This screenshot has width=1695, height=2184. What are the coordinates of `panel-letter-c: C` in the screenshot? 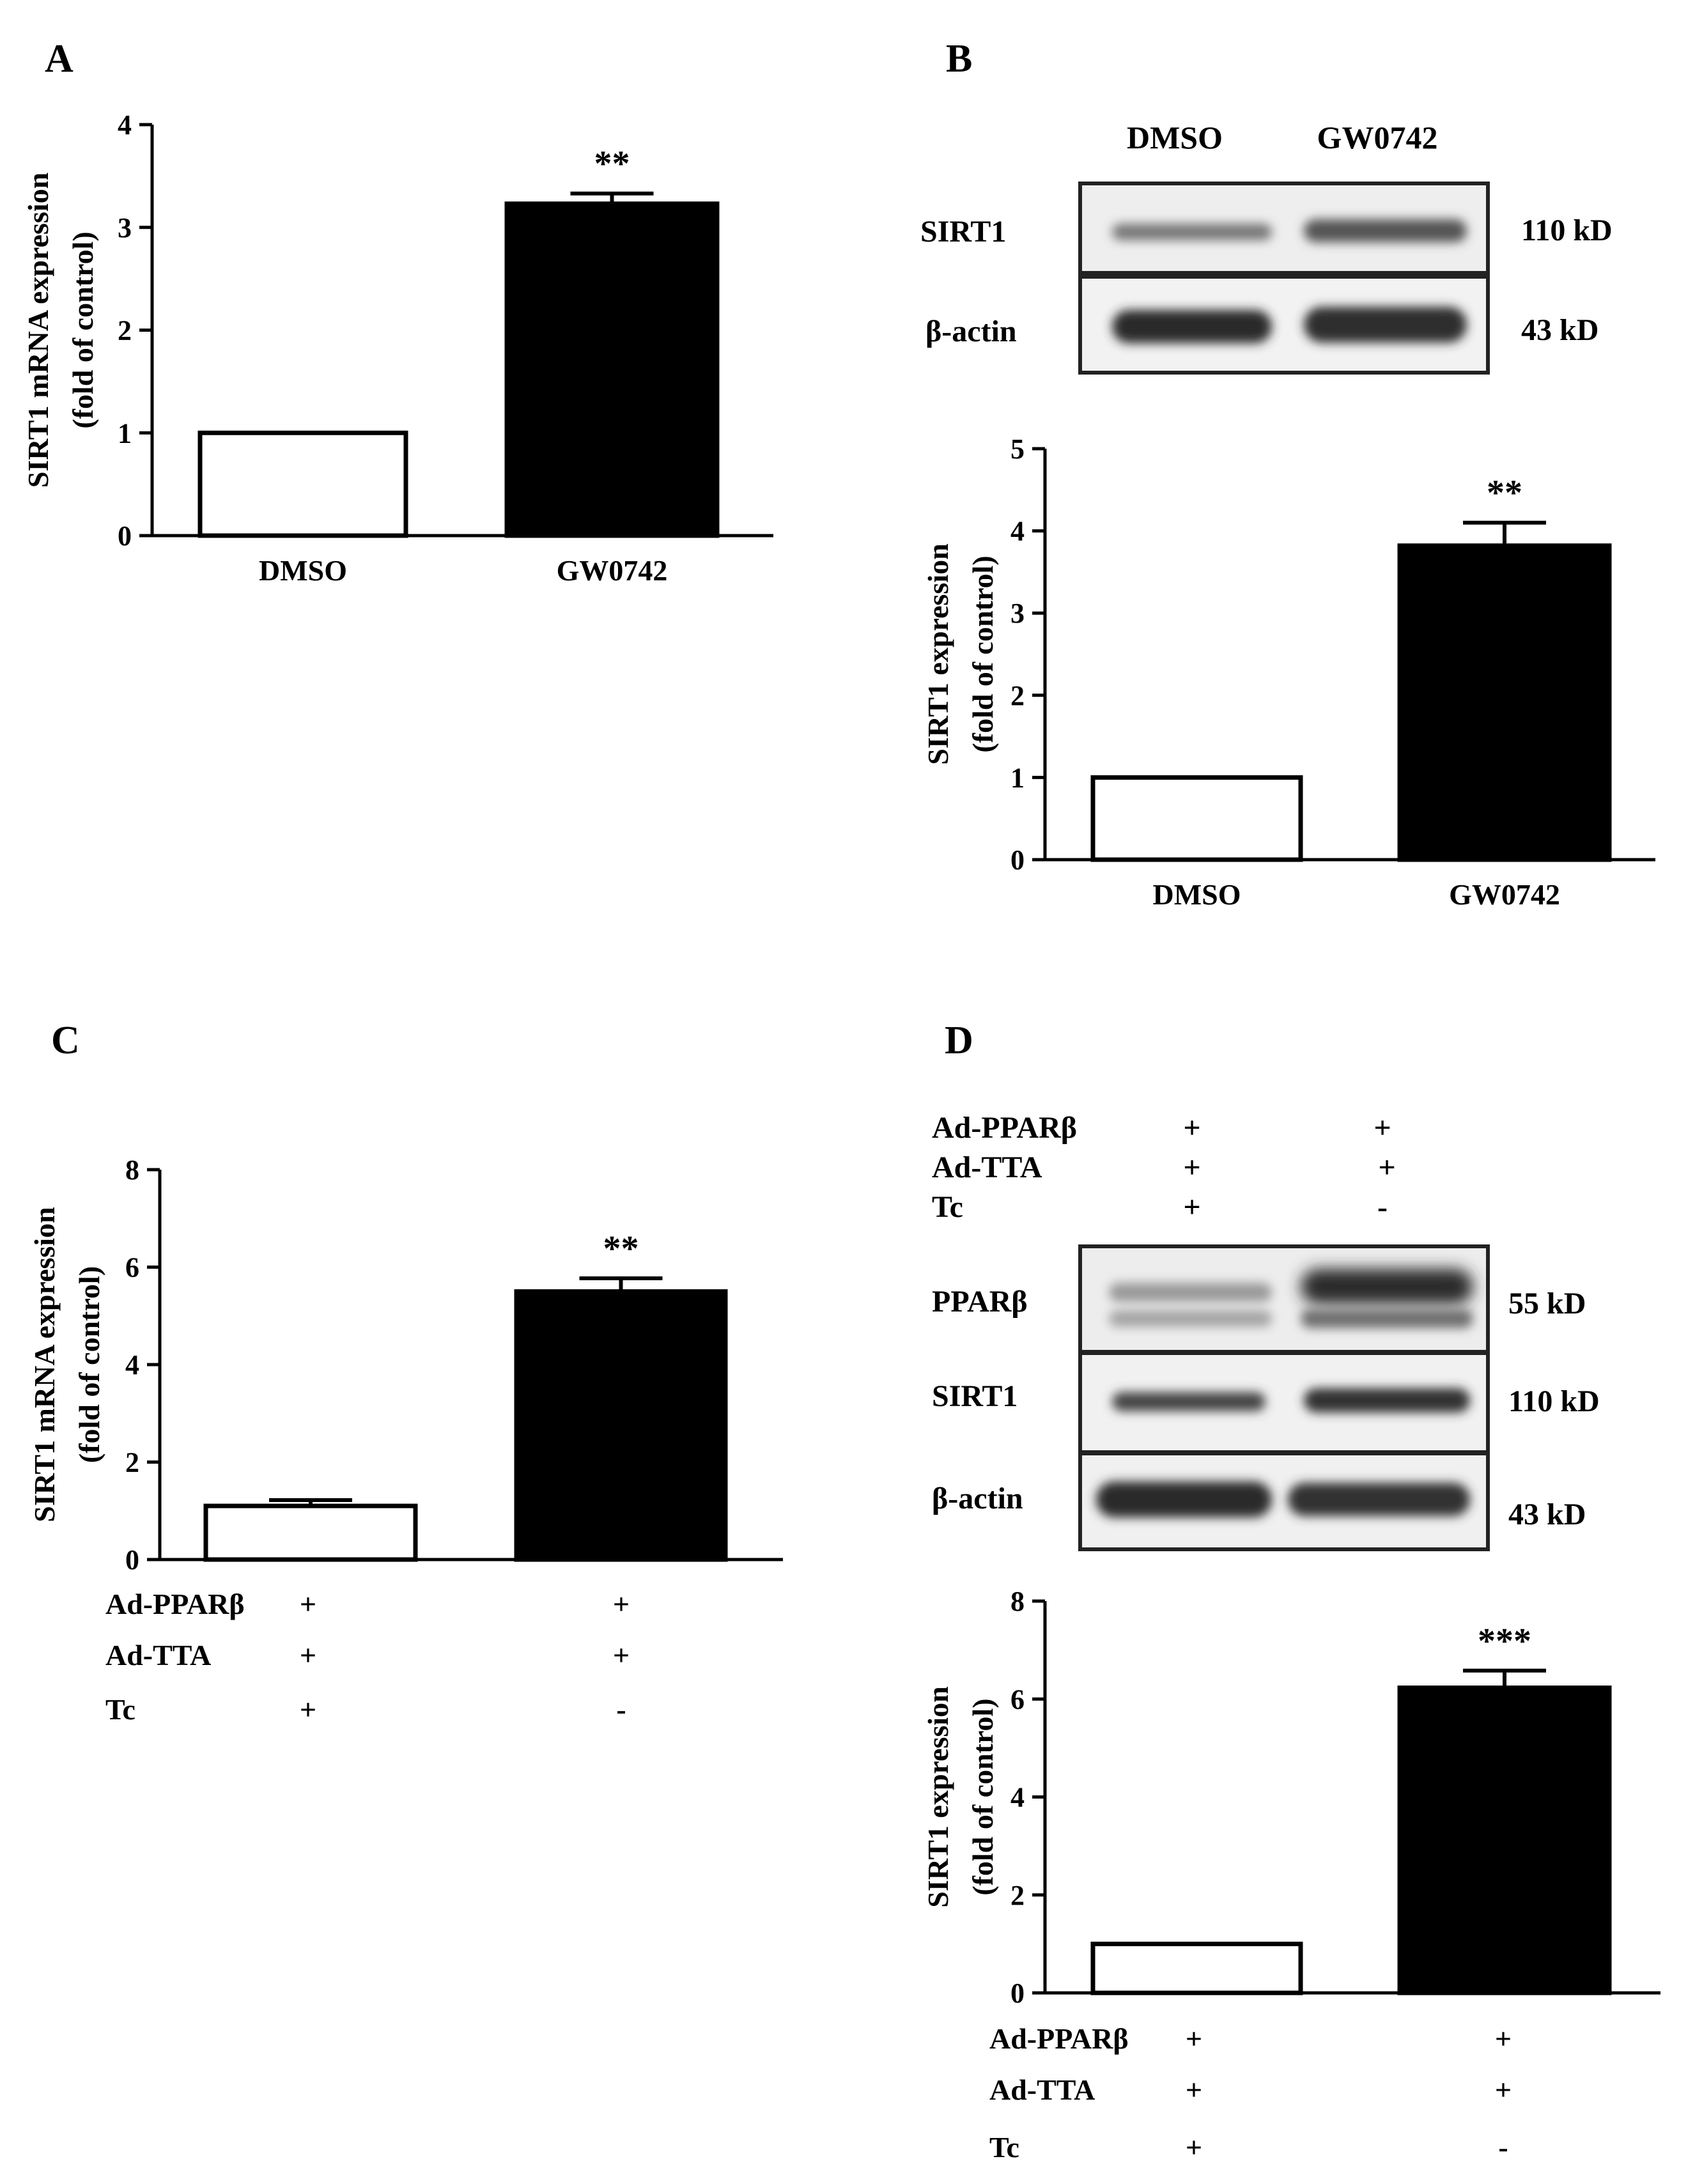 It's located at (65, 1040).